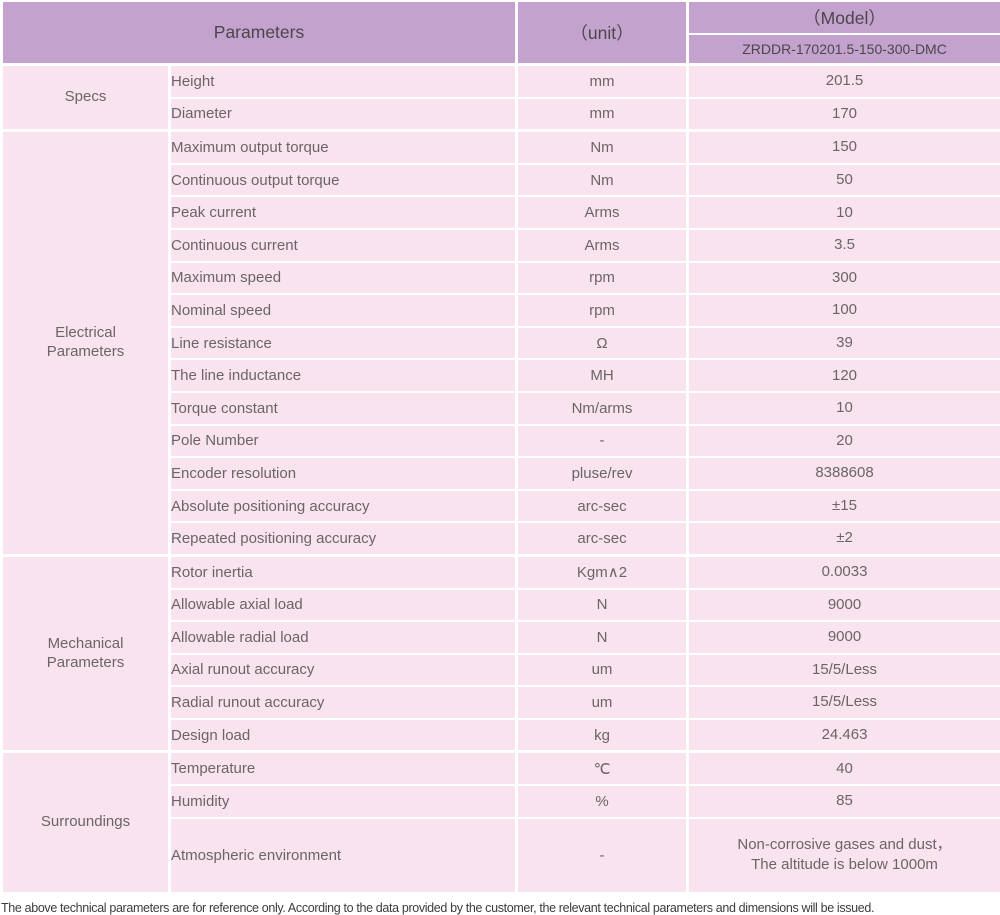  Describe the element at coordinates (343, 571) in the screenshot. I see `parameter-name-cell: Rotor inertia` at that location.